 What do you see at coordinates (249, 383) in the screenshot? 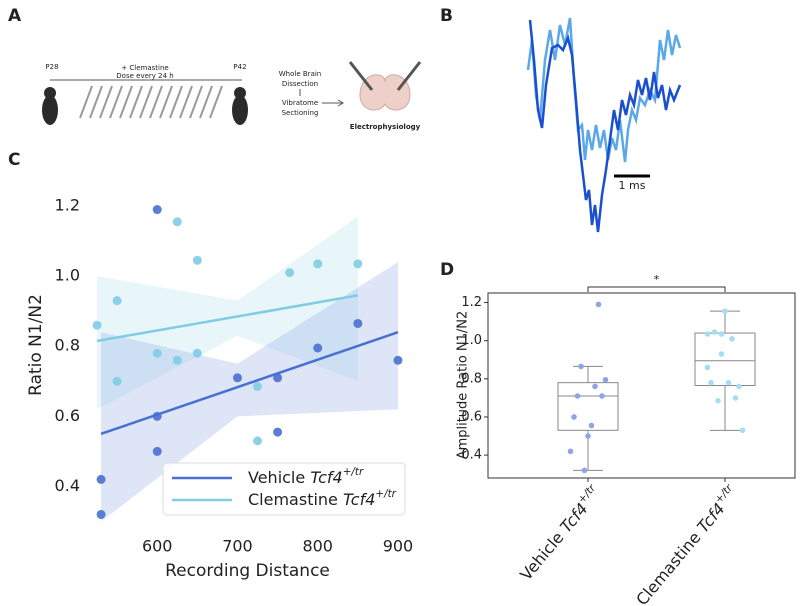
I see `fit-line` at bounding box center [249, 383].